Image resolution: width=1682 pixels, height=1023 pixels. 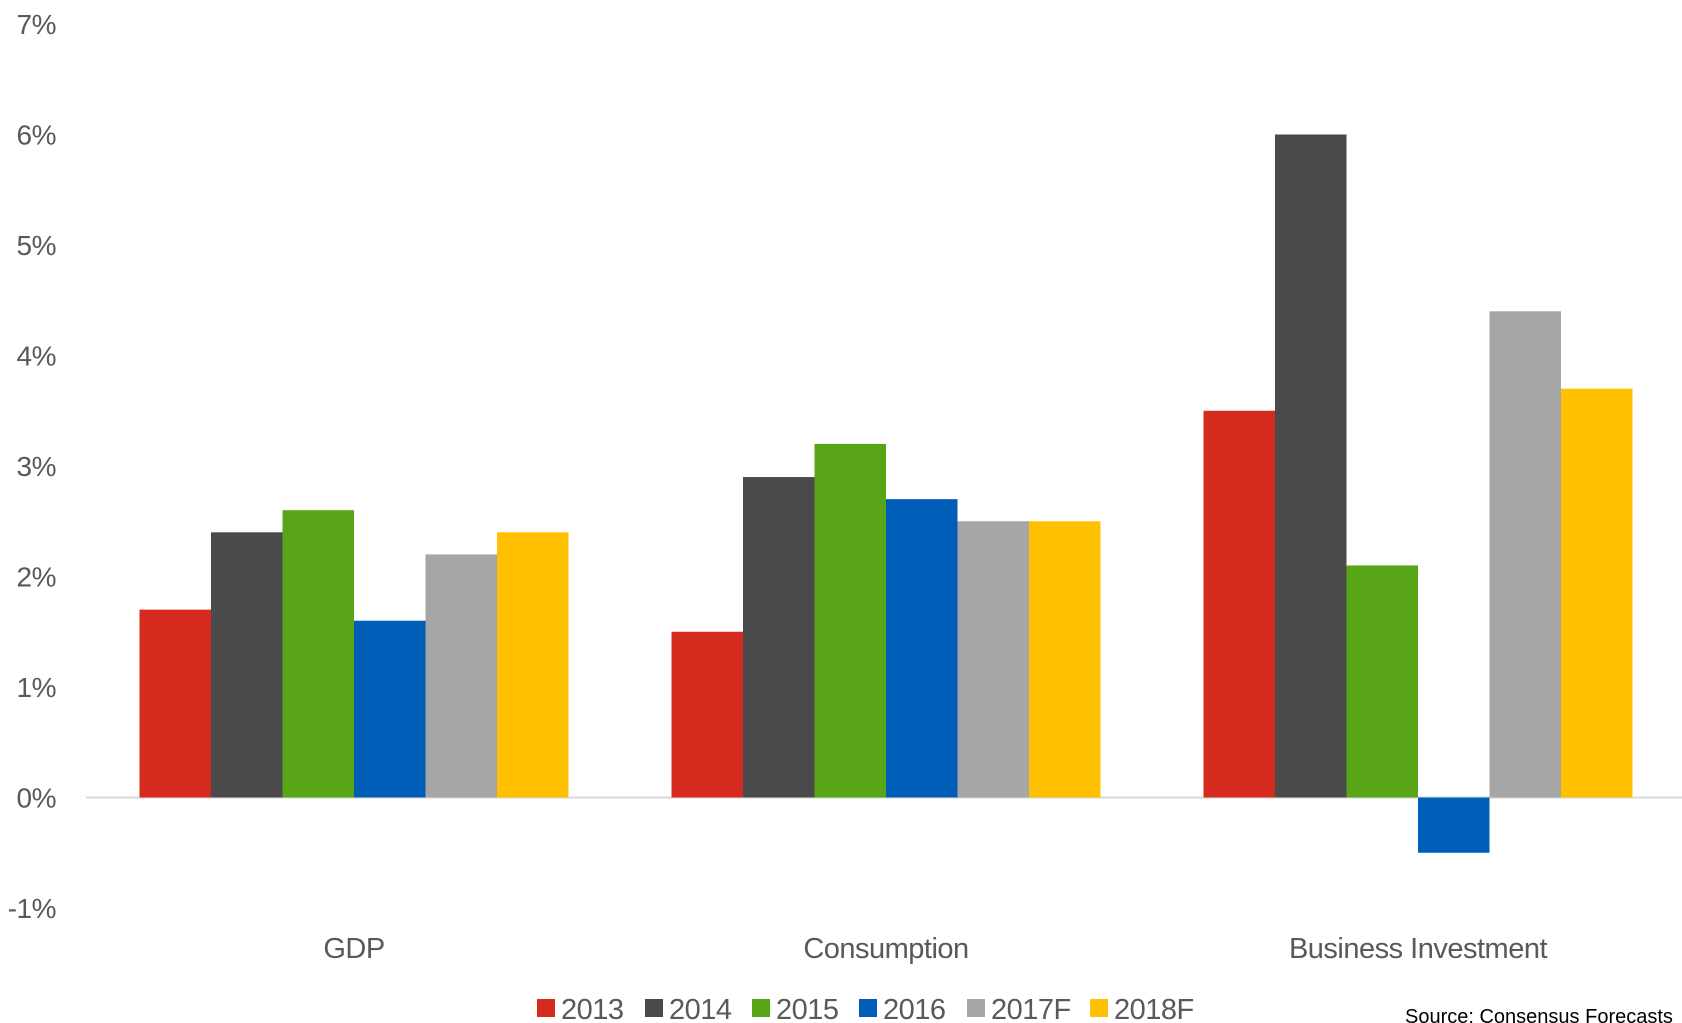 I want to click on bar-2013-gdp, so click(x=175, y=703).